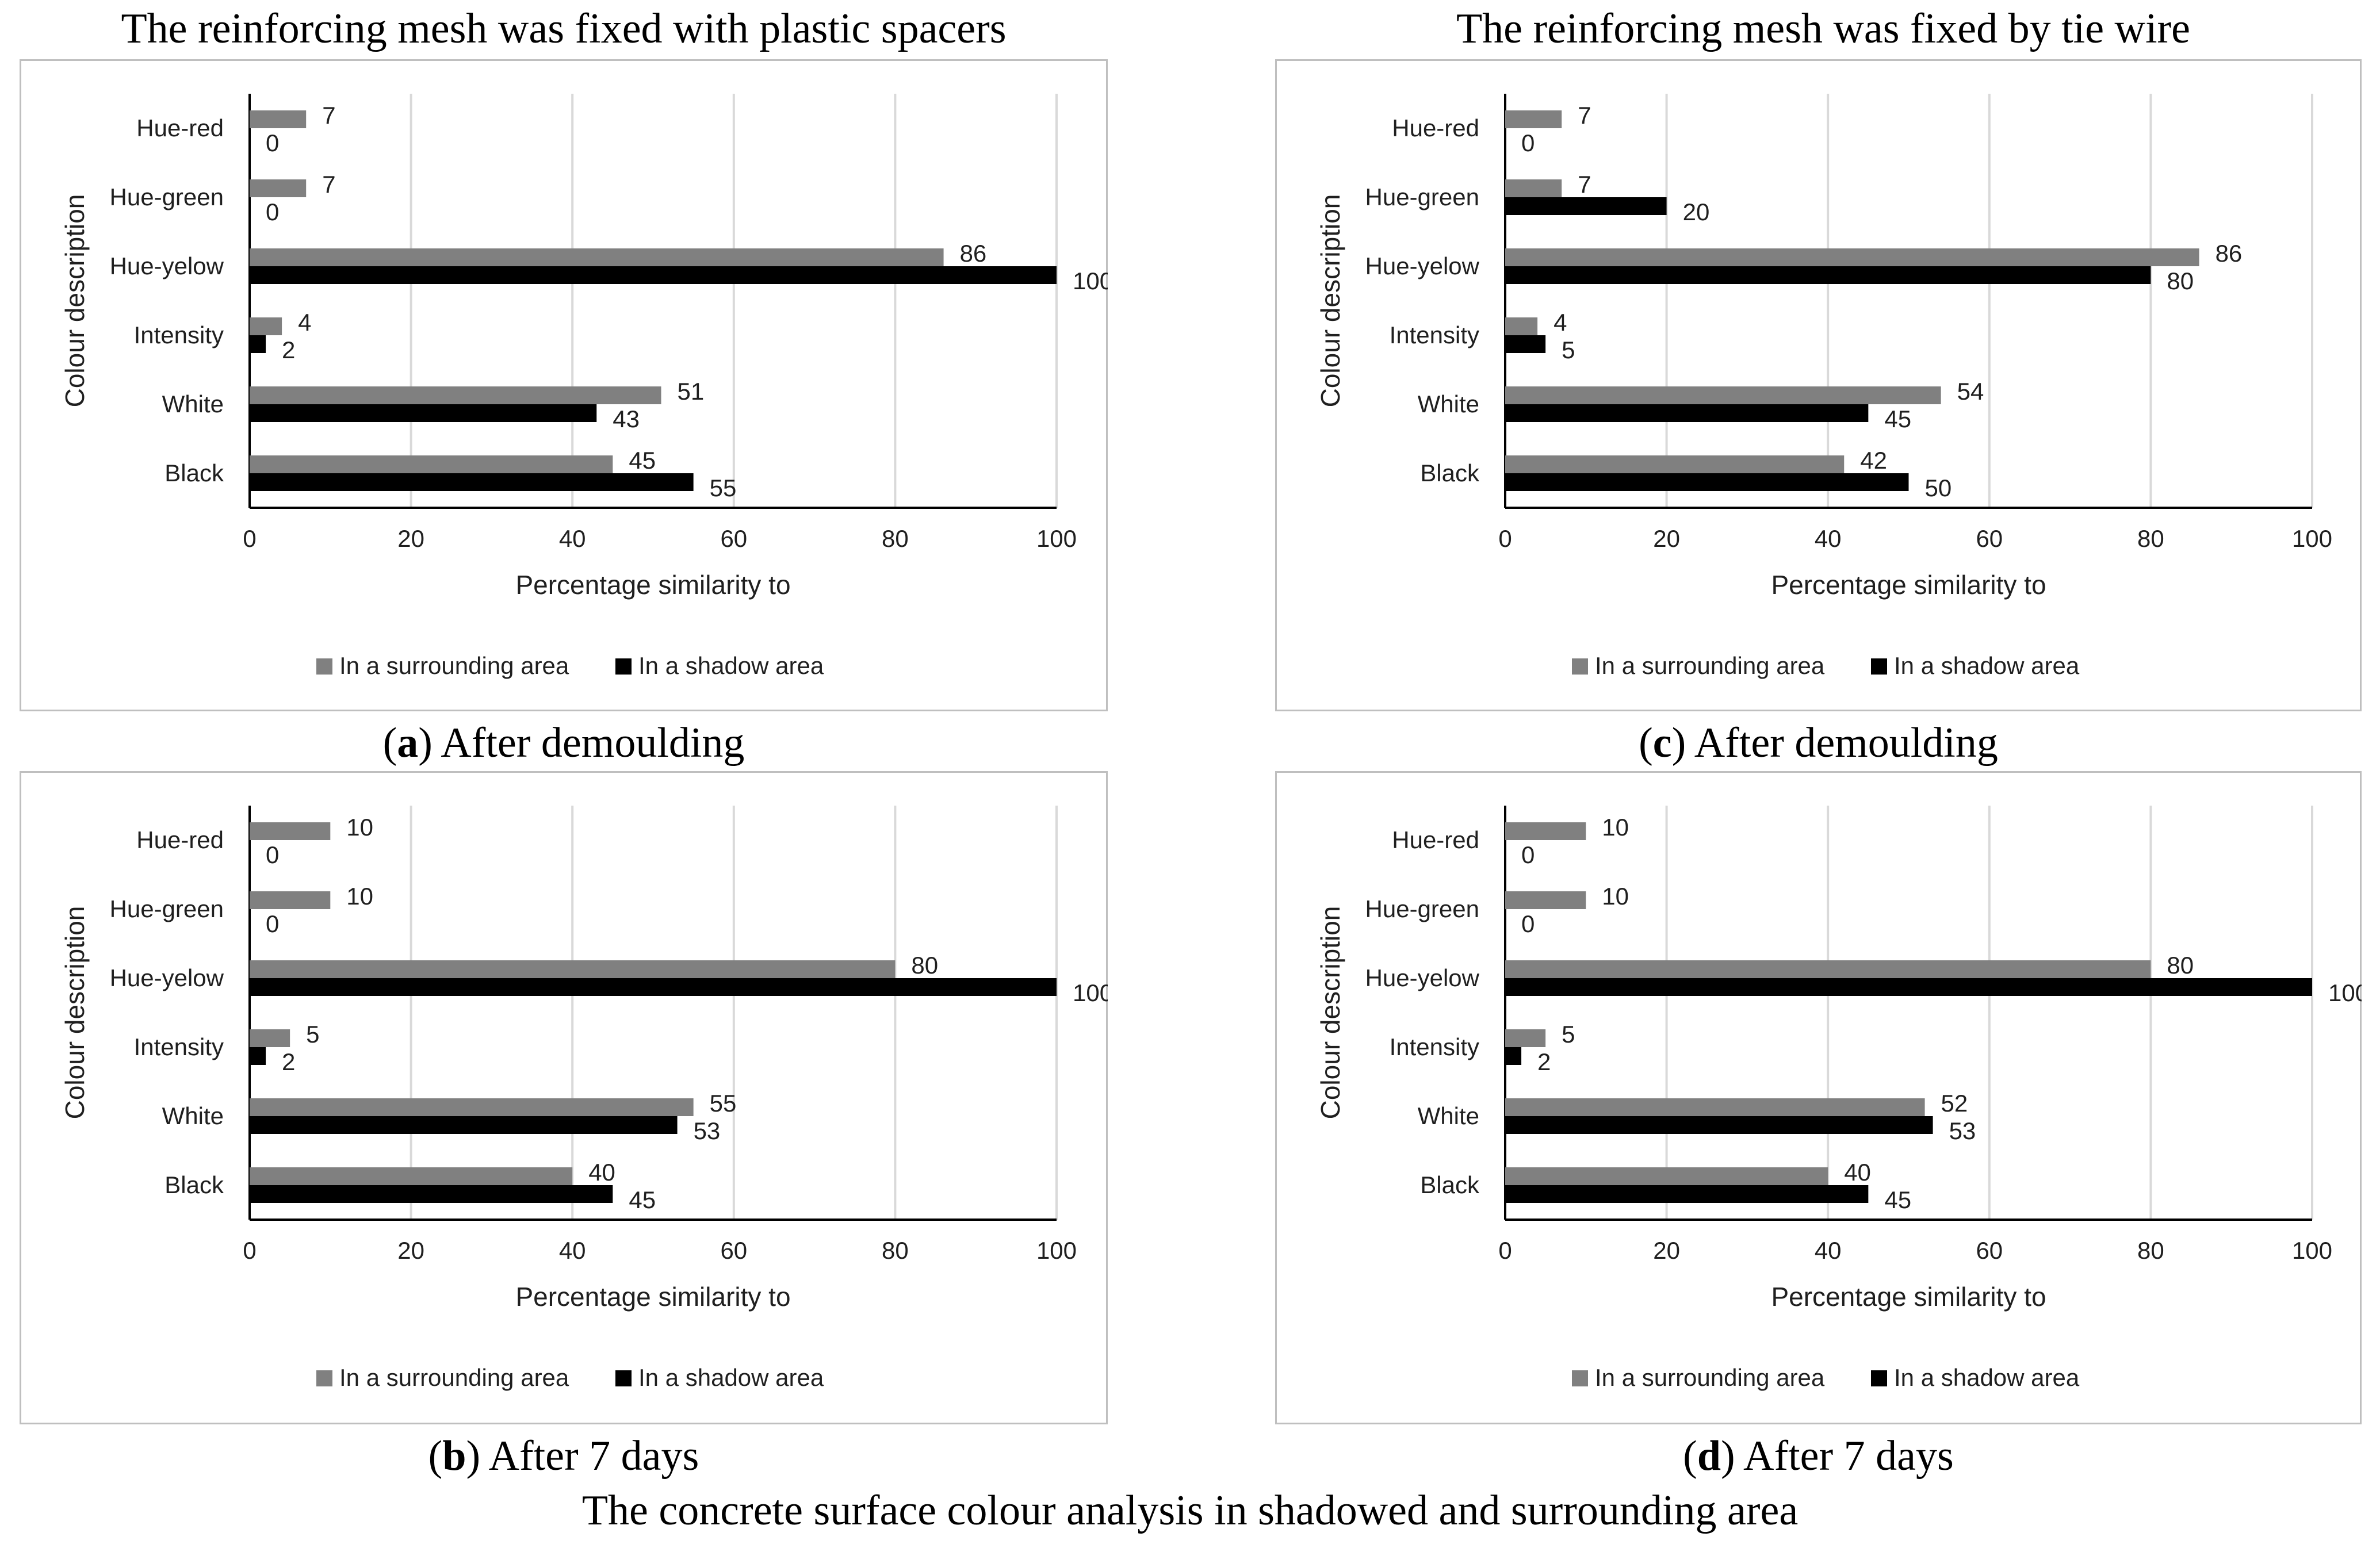 The height and width of the screenshot is (1548, 2380). What do you see at coordinates (1874, 460) in the screenshot?
I see `data-label-surrounding: 42` at bounding box center [1874, 460].